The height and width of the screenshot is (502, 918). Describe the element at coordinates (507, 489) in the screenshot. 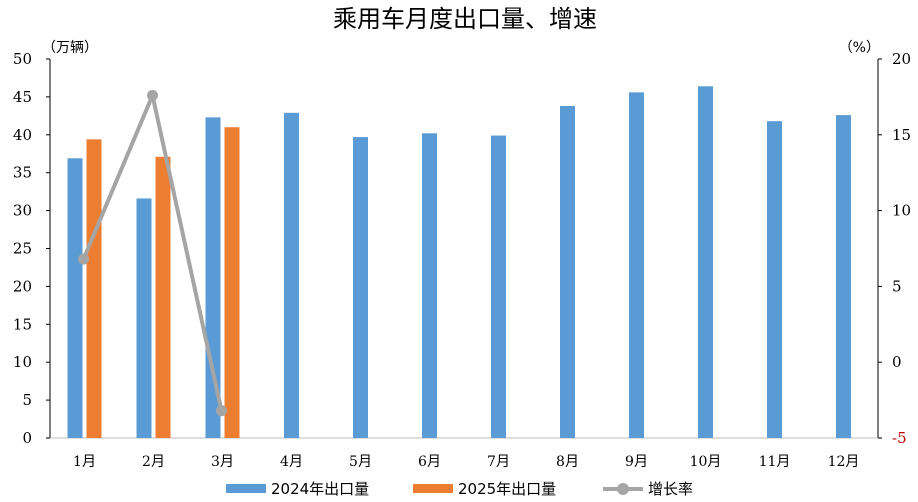

I see `legend-label: 2025年出口量` at that location.